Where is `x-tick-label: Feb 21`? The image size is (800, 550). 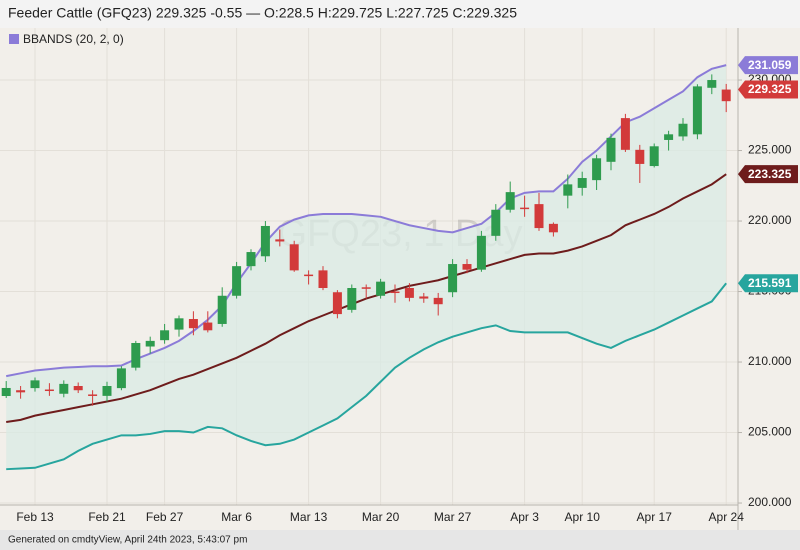 x-tick-label: Feb 21 is located at coordinates (107, 517).